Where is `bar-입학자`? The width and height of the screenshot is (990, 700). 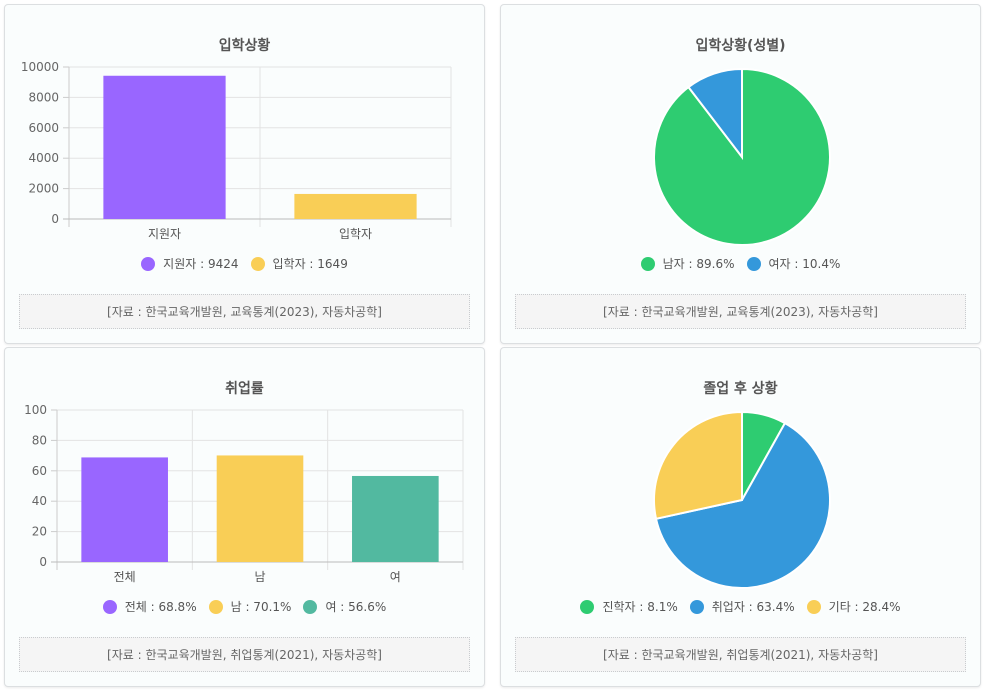 bar-입학자 is located at coordinates (355, 206).